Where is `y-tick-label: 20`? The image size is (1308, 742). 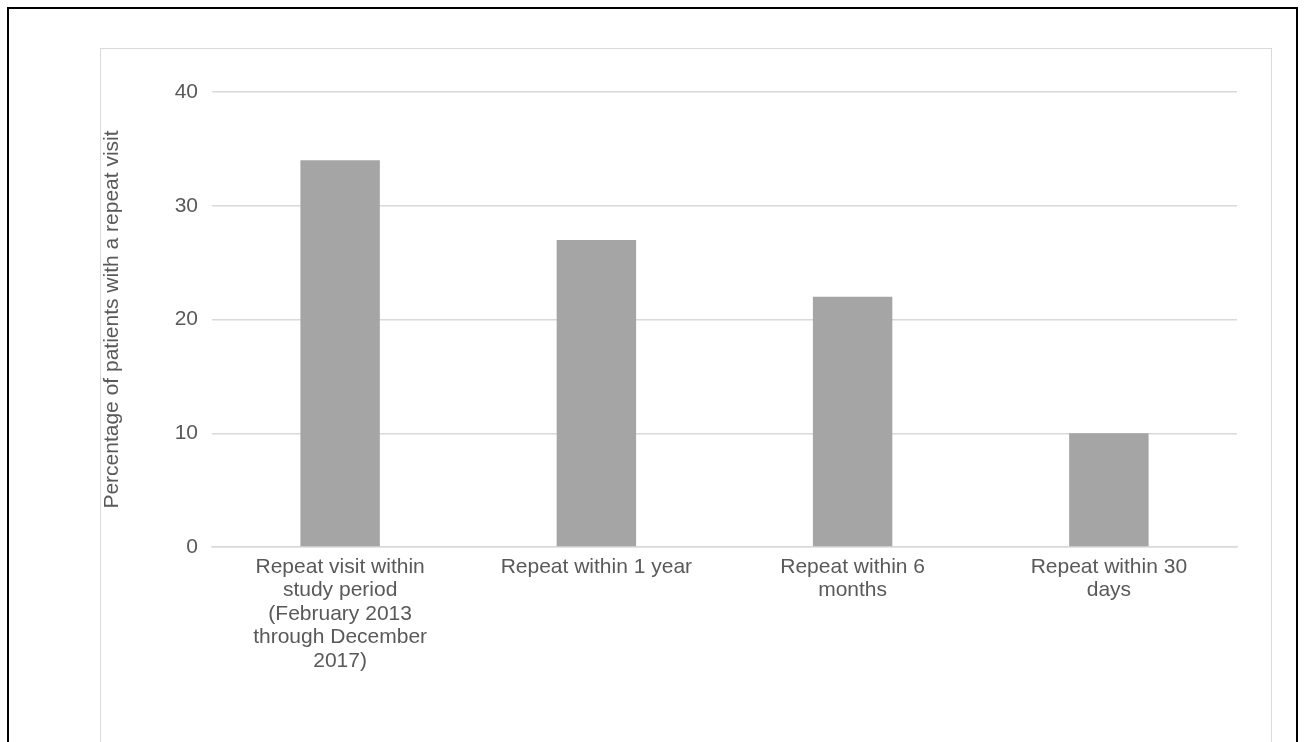 y-tick-label: 20 is located at coordinates (186, 318).